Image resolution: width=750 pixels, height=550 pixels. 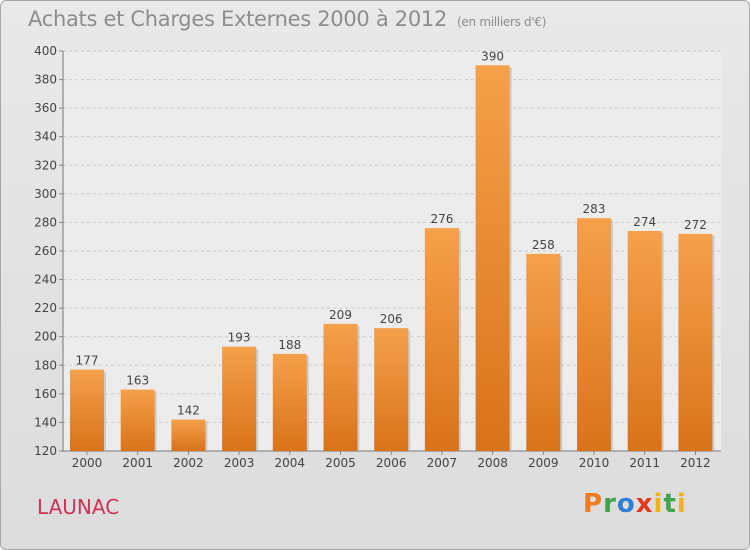 What do you see at coordinates (45, 394) in the screenshot?
I see `y-tick-label: 160` at bounding box center [45, 394].